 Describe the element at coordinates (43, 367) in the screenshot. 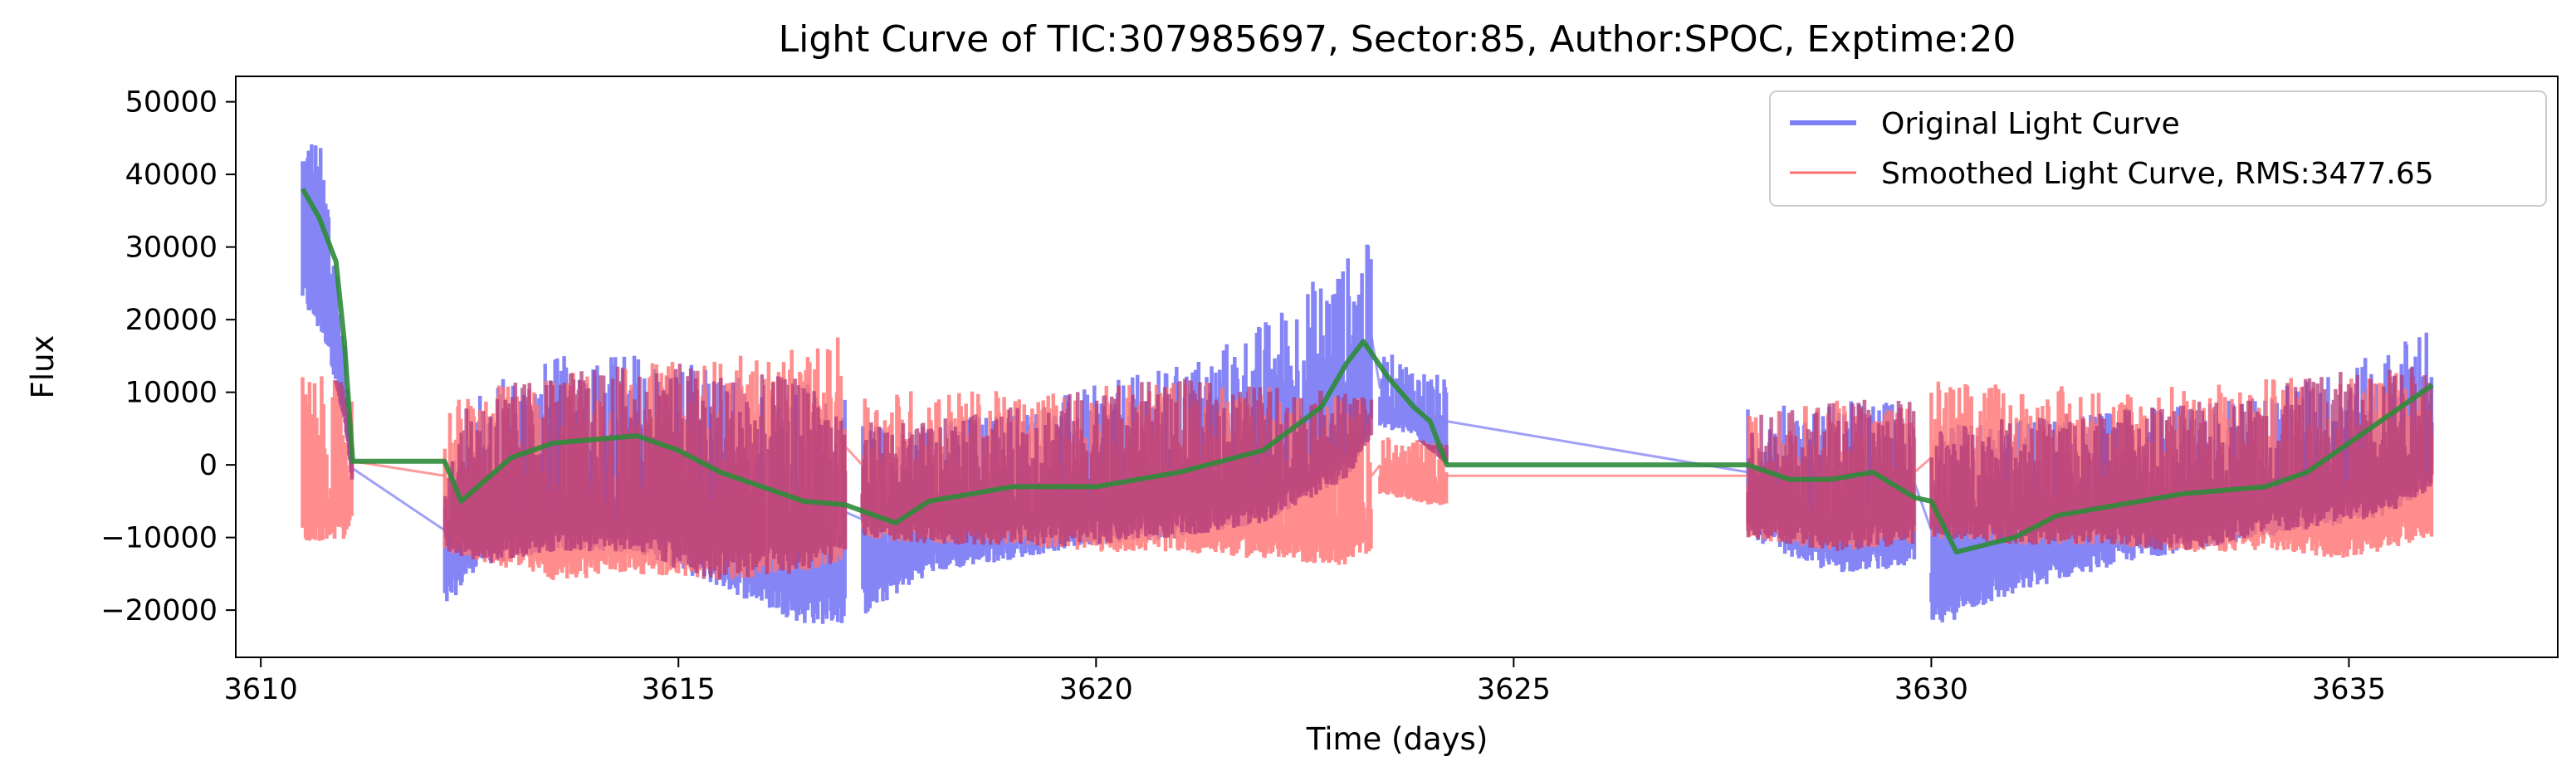

I see `y-axis-label: Flux` at that location.